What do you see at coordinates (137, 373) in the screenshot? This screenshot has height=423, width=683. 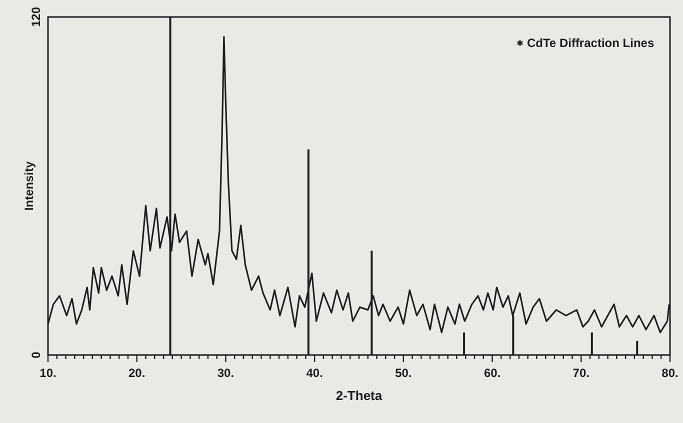 I see `x-tick-label: 20.` at bounding box center [137, 373].